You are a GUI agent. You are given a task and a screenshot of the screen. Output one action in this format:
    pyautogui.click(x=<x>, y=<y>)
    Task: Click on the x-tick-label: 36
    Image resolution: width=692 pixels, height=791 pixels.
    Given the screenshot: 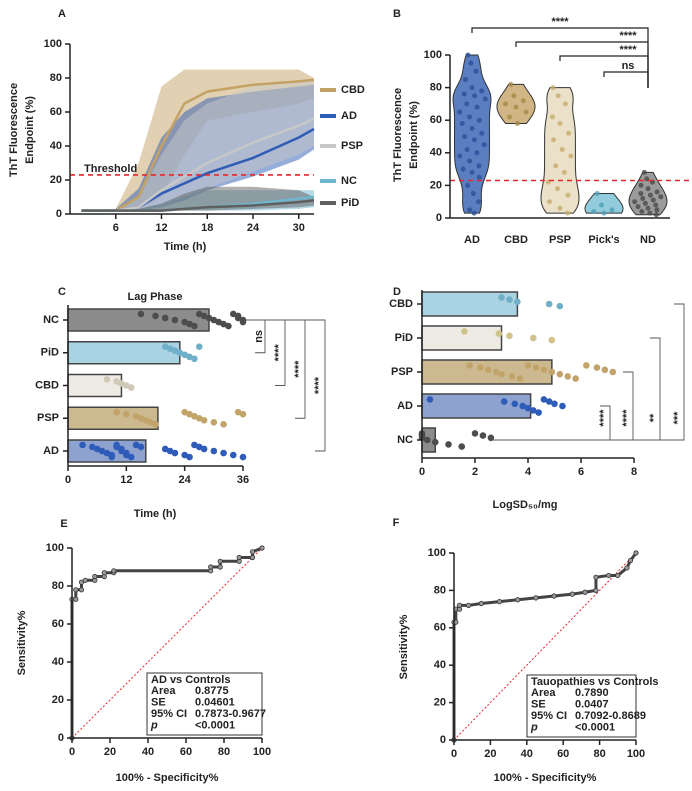 What is the action you would take?
    pyautogui.click(x=243, y=480)
    